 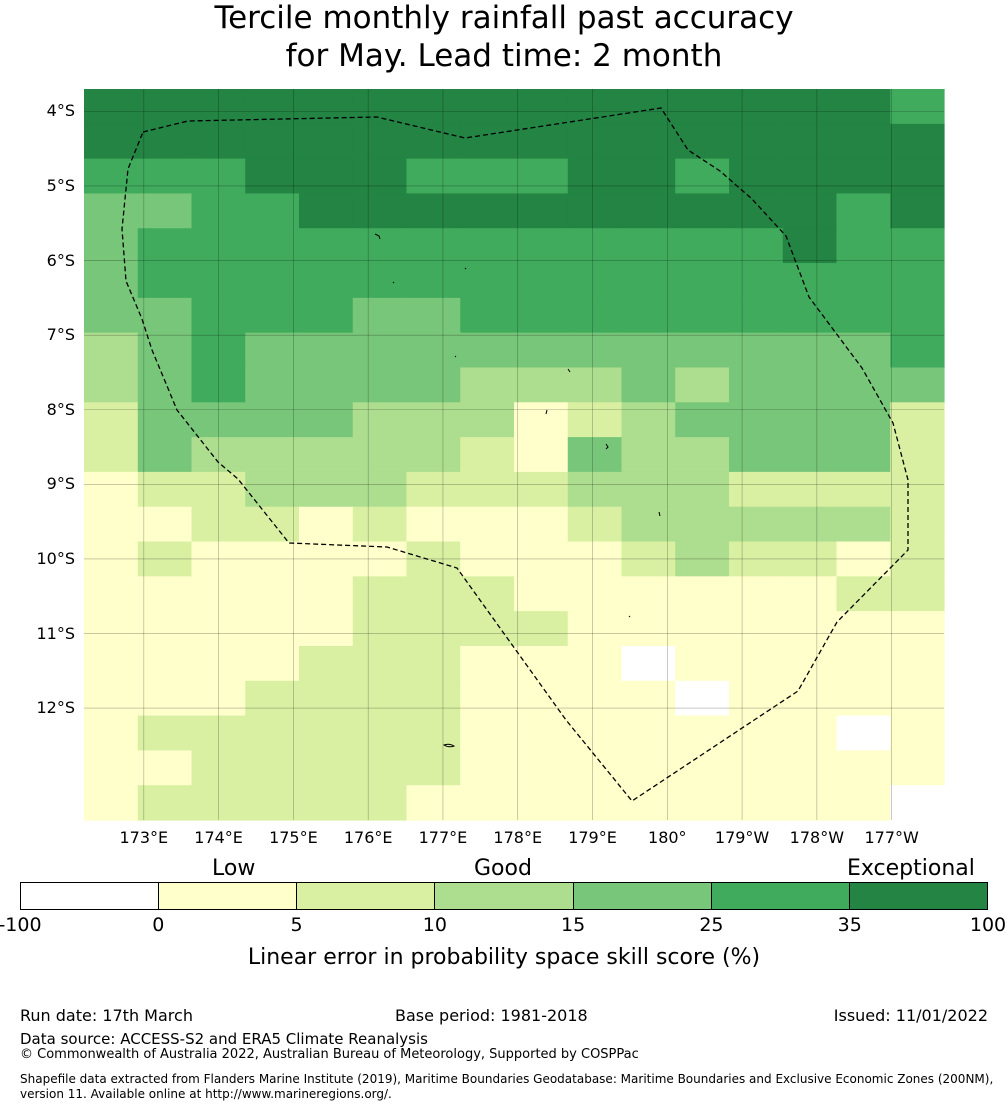 What do you see at coordinates (218, 837) in the screenshot?
I see `longitude-label: 174°E` at bounding box center [218, 837].